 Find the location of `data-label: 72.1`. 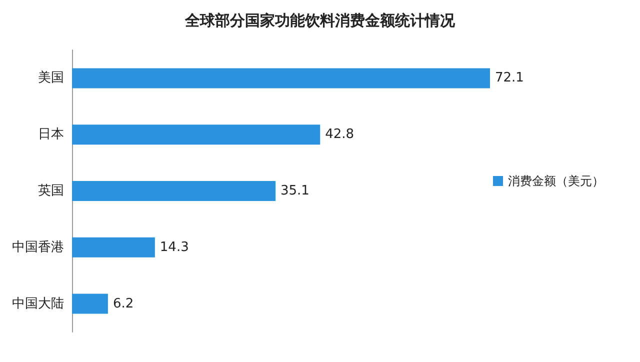

data-label: 72.1 is located at coordinates (509, 78).